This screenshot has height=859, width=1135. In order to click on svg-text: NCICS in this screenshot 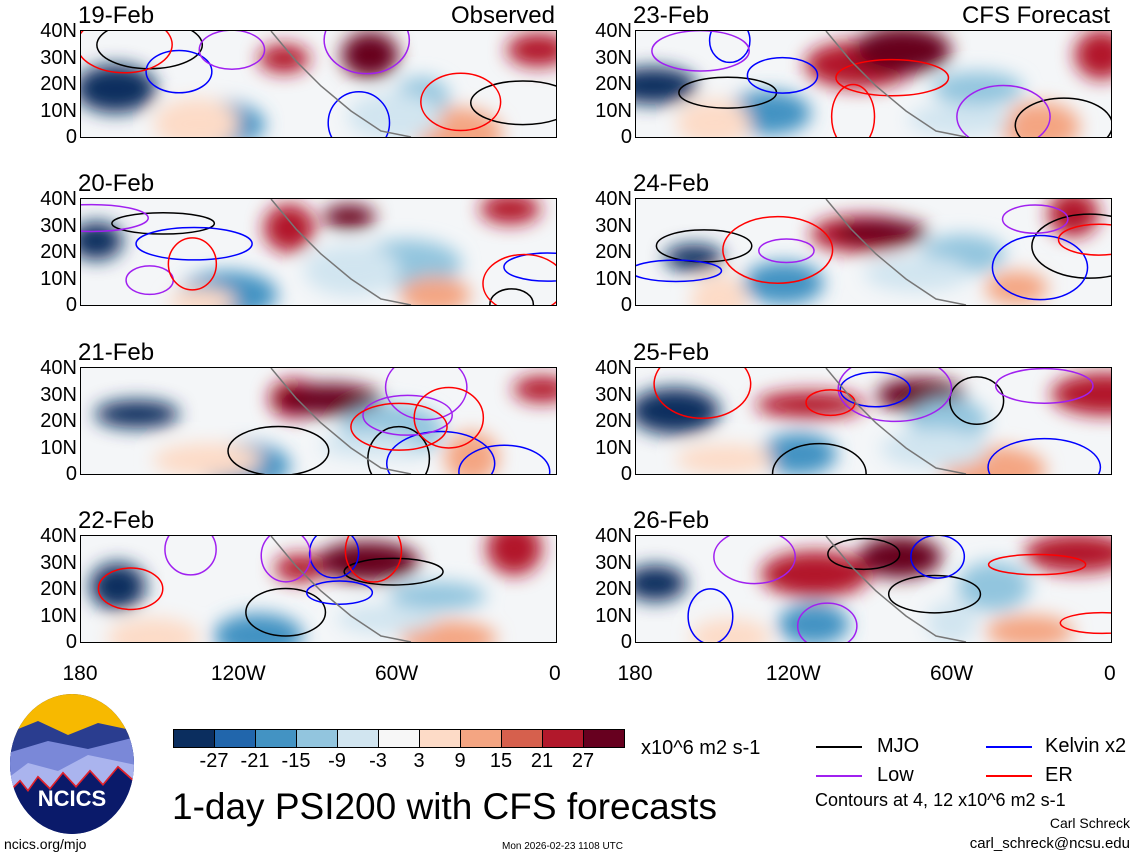, I will do `click(72, 798)`.